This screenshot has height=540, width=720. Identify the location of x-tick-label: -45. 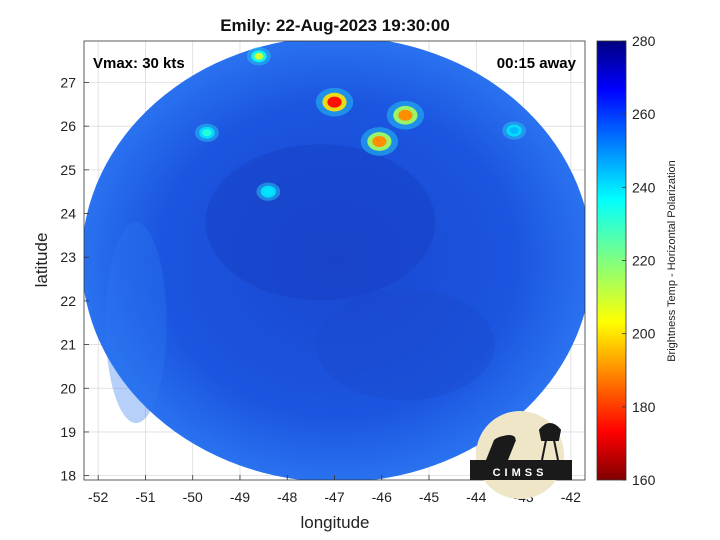
(429, 497).